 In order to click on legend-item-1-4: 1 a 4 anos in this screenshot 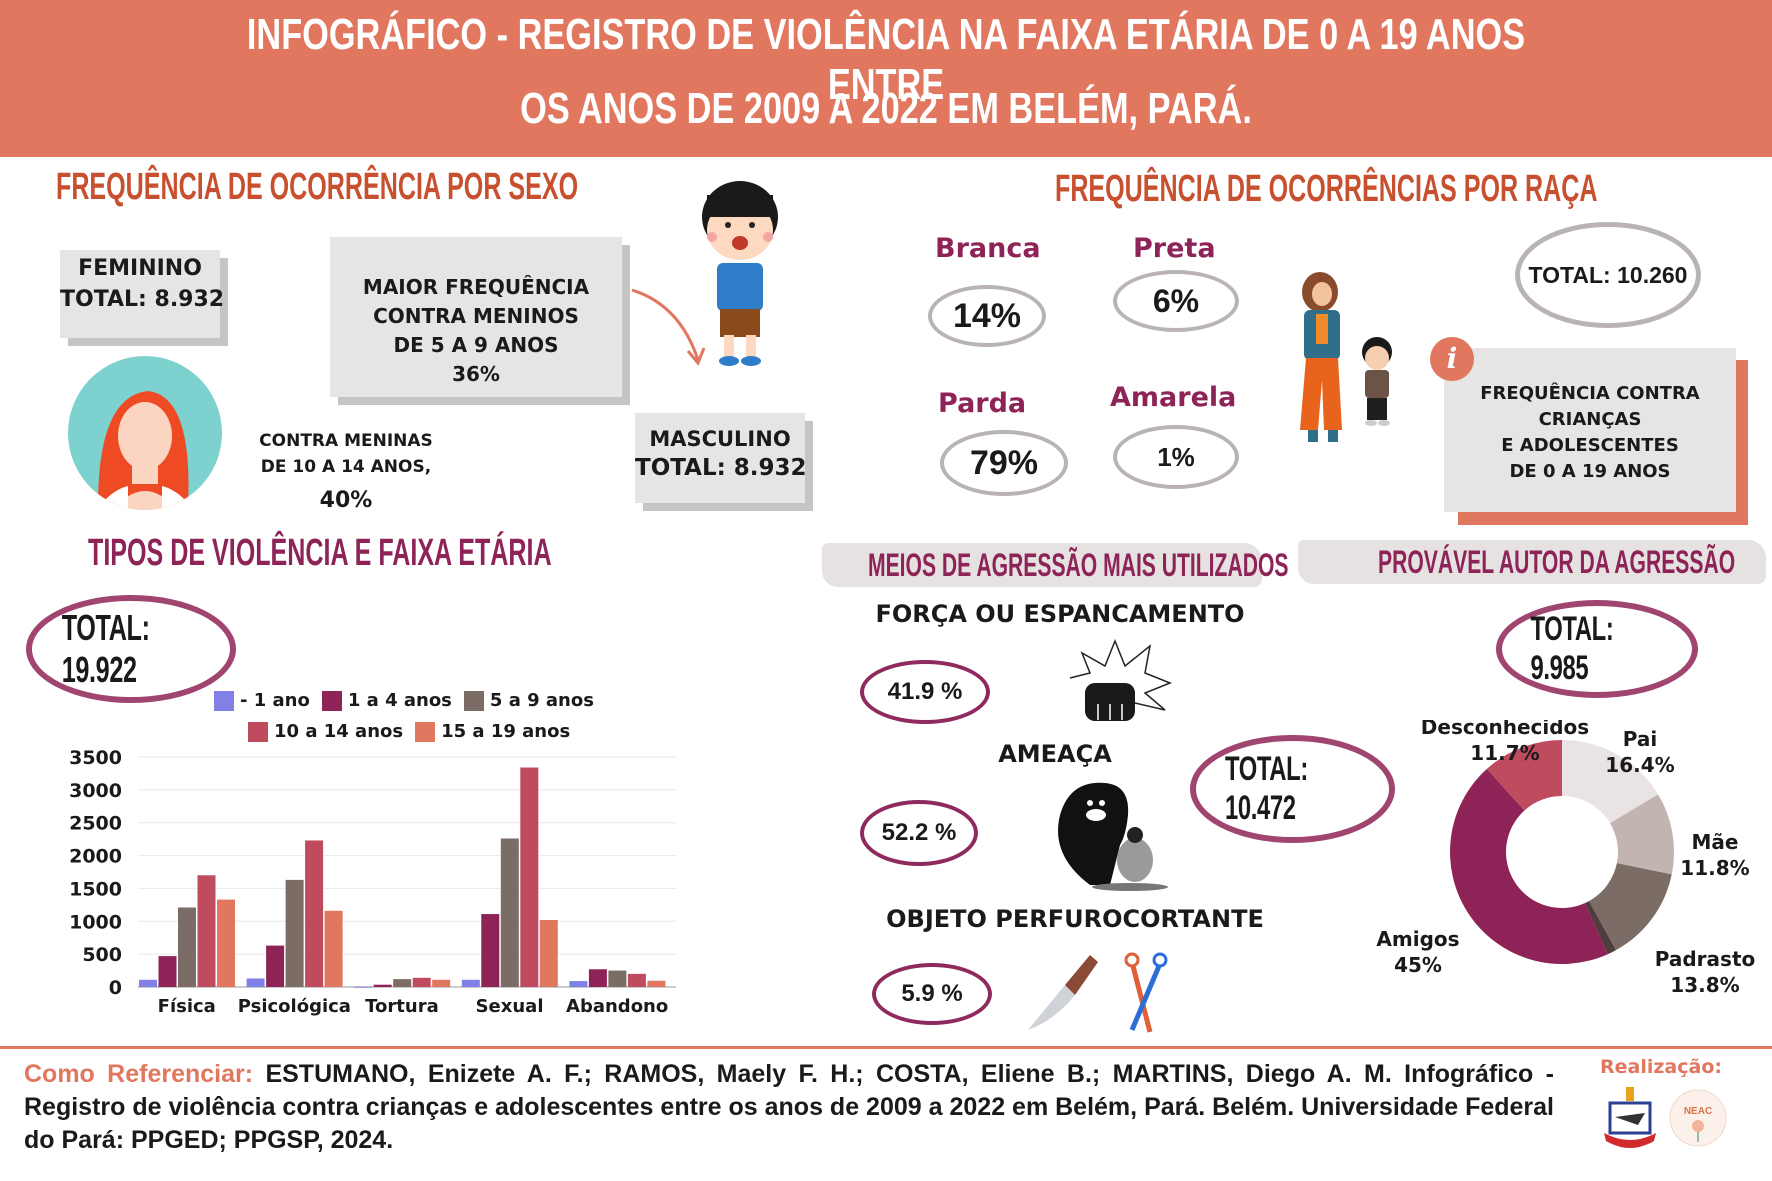, I will do `click(386, 700)`.